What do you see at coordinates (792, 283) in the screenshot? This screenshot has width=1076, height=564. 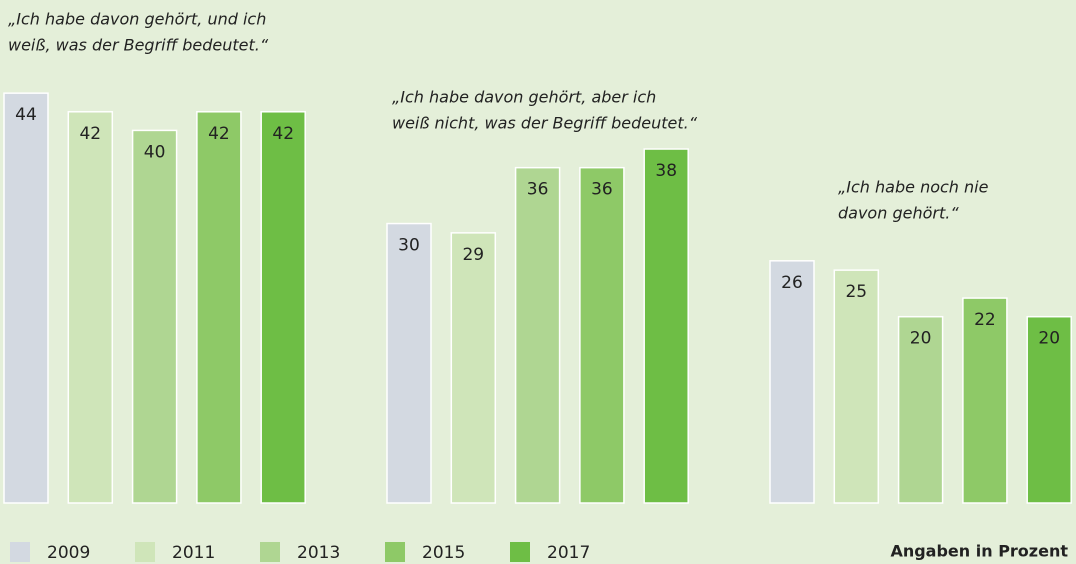 I see `value-label: 26` at bounding box center [792, 283].